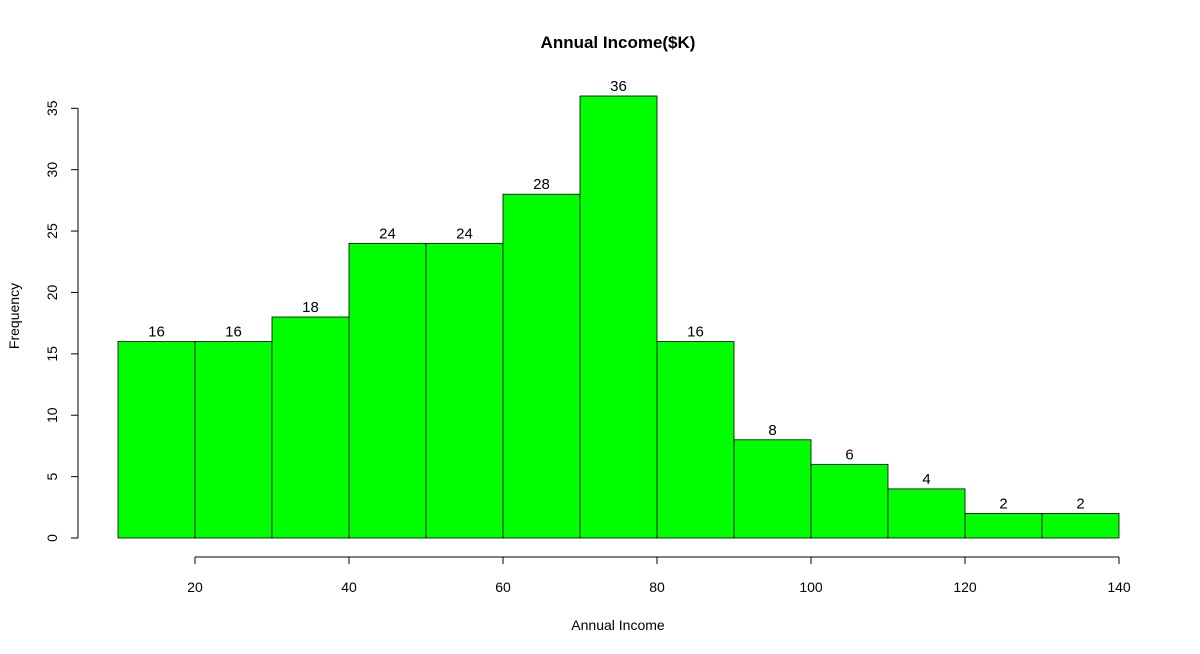 The image size is (1200, 654). What do you see at coordinates (52, 170) in the screenshot?
I see `y-tick-label: 30` at bounding box center [52, 170].